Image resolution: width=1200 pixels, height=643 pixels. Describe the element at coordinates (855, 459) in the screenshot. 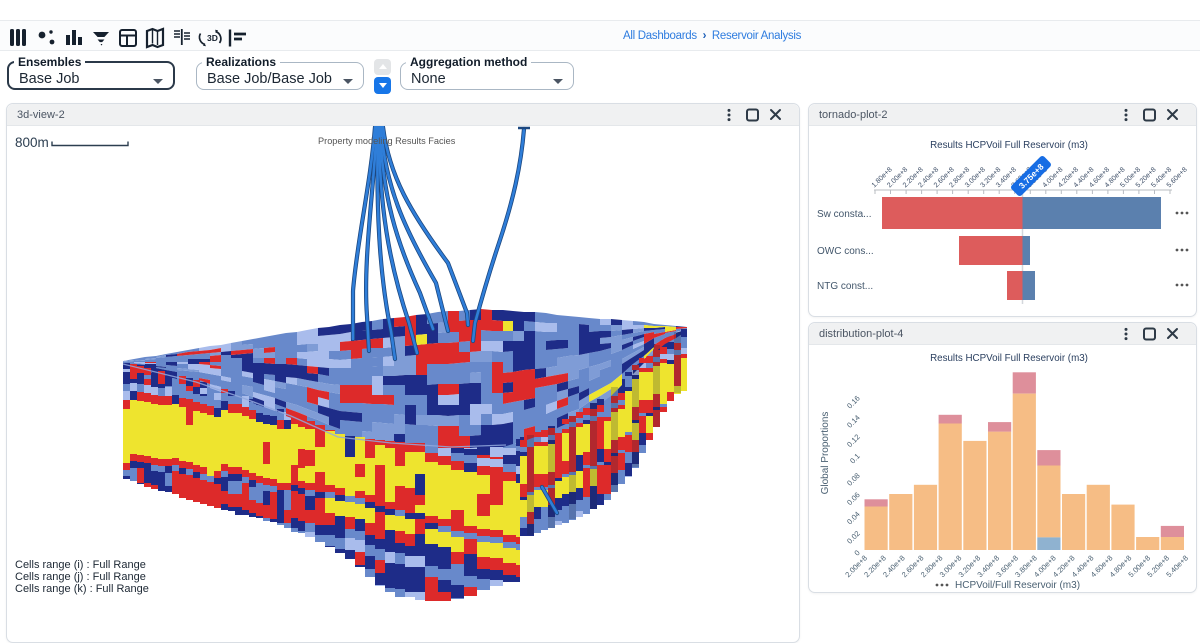

I see `svg-text: 0.1` at that location.